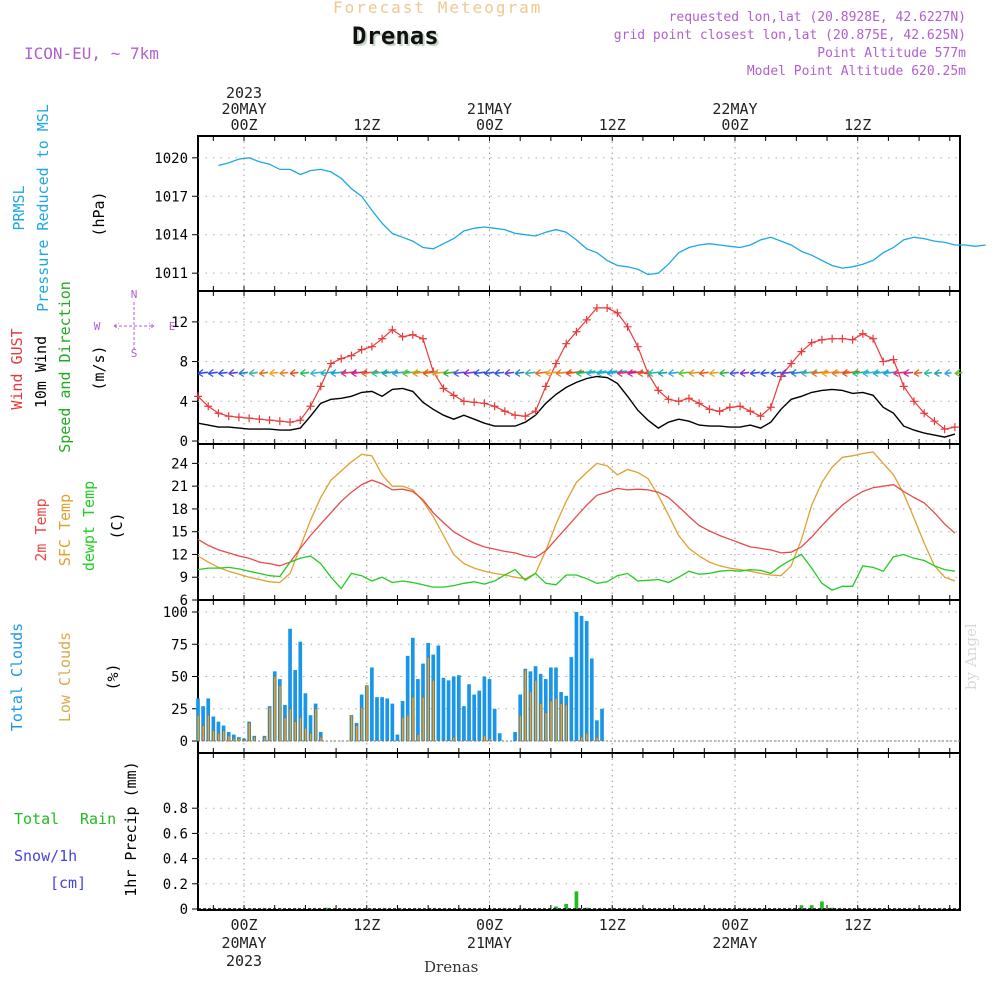 This screenshot has width=1000, height=1000. What do you see at coordinates (175, 885) in the screenshot?
I see `y-tick-label: 0.2` at bounding box center [175, 885].